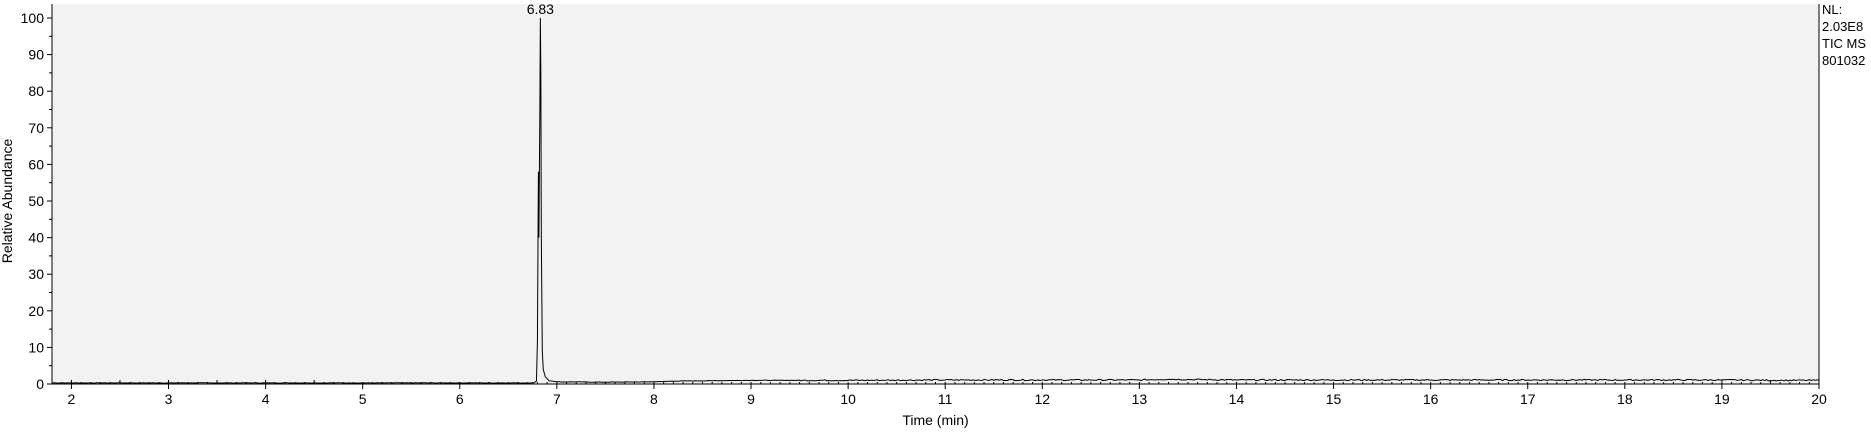 Image resolution: width=1871 pixels, height=435 pixels. What do you see at coordinates (36, 238) in the screenshot?
I see `y-tick-label: 40` at bounding box center [36, 238].